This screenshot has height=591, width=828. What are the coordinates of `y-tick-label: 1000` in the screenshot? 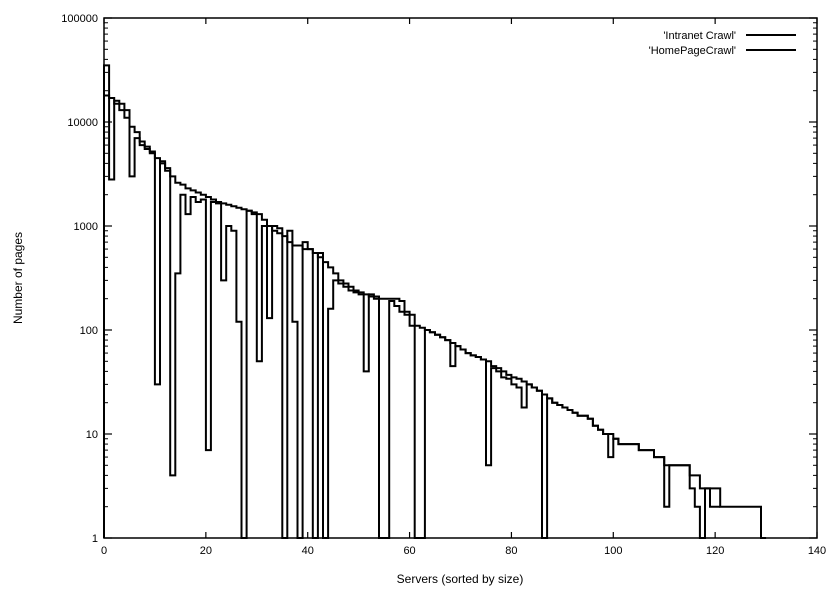 It's located at (86, 227).